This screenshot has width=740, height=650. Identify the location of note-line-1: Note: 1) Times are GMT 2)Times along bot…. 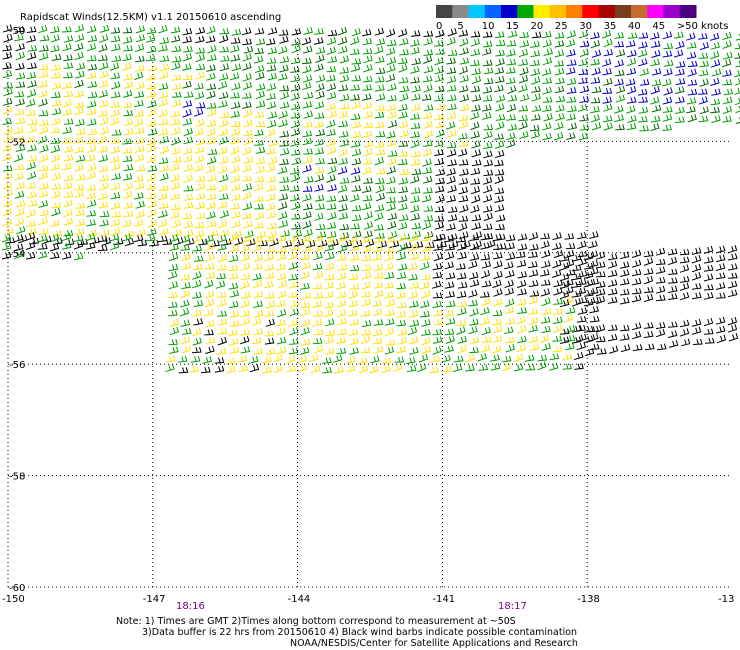
(316, 621).